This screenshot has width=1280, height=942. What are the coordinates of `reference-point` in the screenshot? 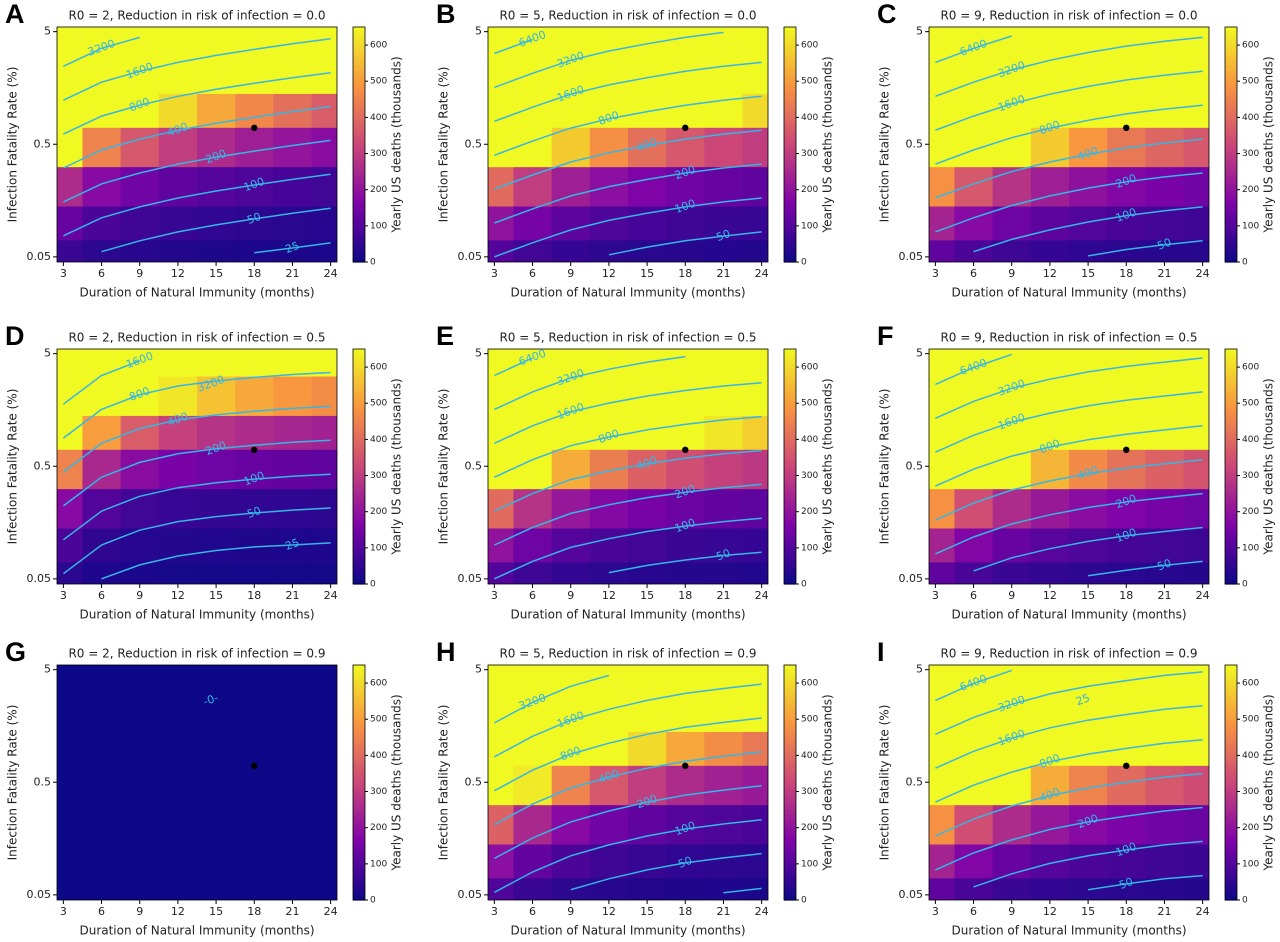 It's located at (254, 450).